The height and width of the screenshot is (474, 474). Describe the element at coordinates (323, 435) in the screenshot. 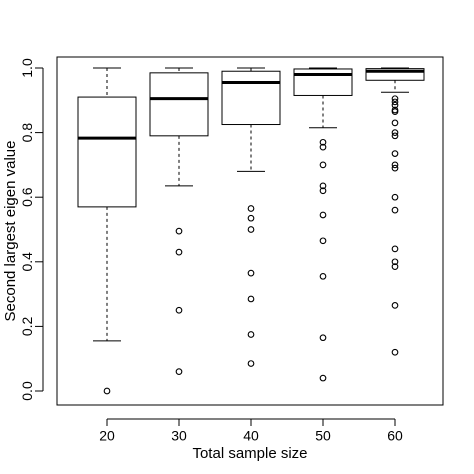

I see `x-tick-label: 50` at that location.